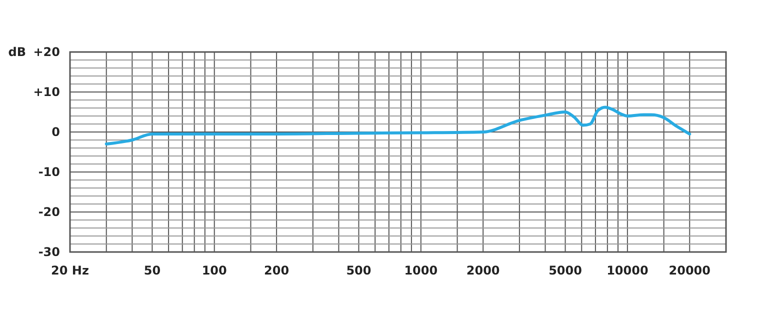 The height and width of the screenshot is (326, 768). What do you see at coordinates (214, 271) in the screenshot?
I see `x-tick-label: 100` at bounding box center [214, 271].